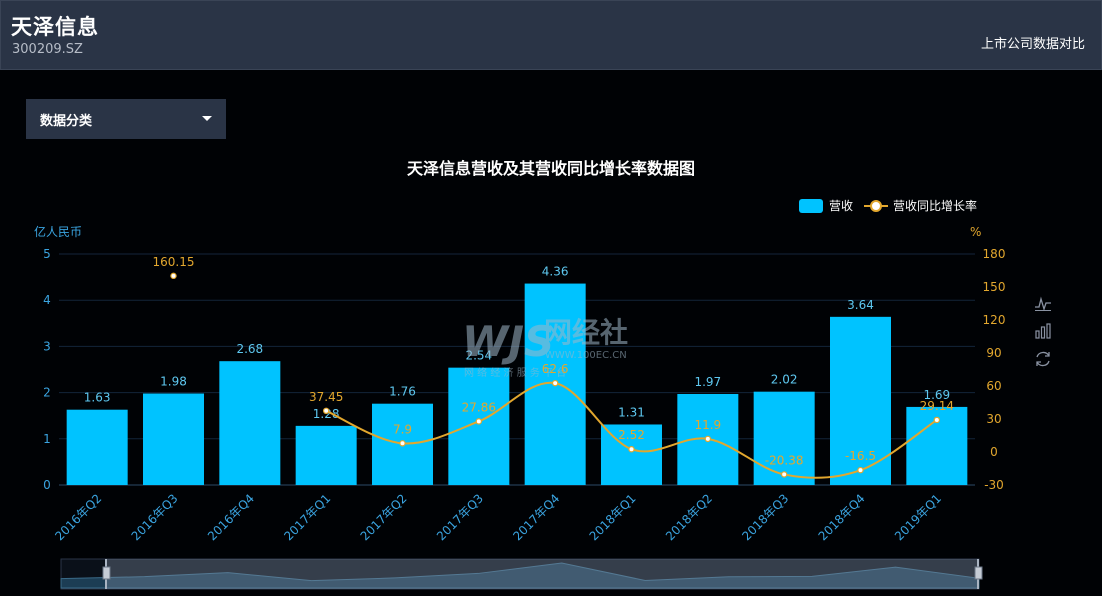 The image size is (1102, 596). What do you see at coordinates (402, 429) in the screenshot?
I see `growth-rate-label: 7.9` at bounding box center [402, 429].